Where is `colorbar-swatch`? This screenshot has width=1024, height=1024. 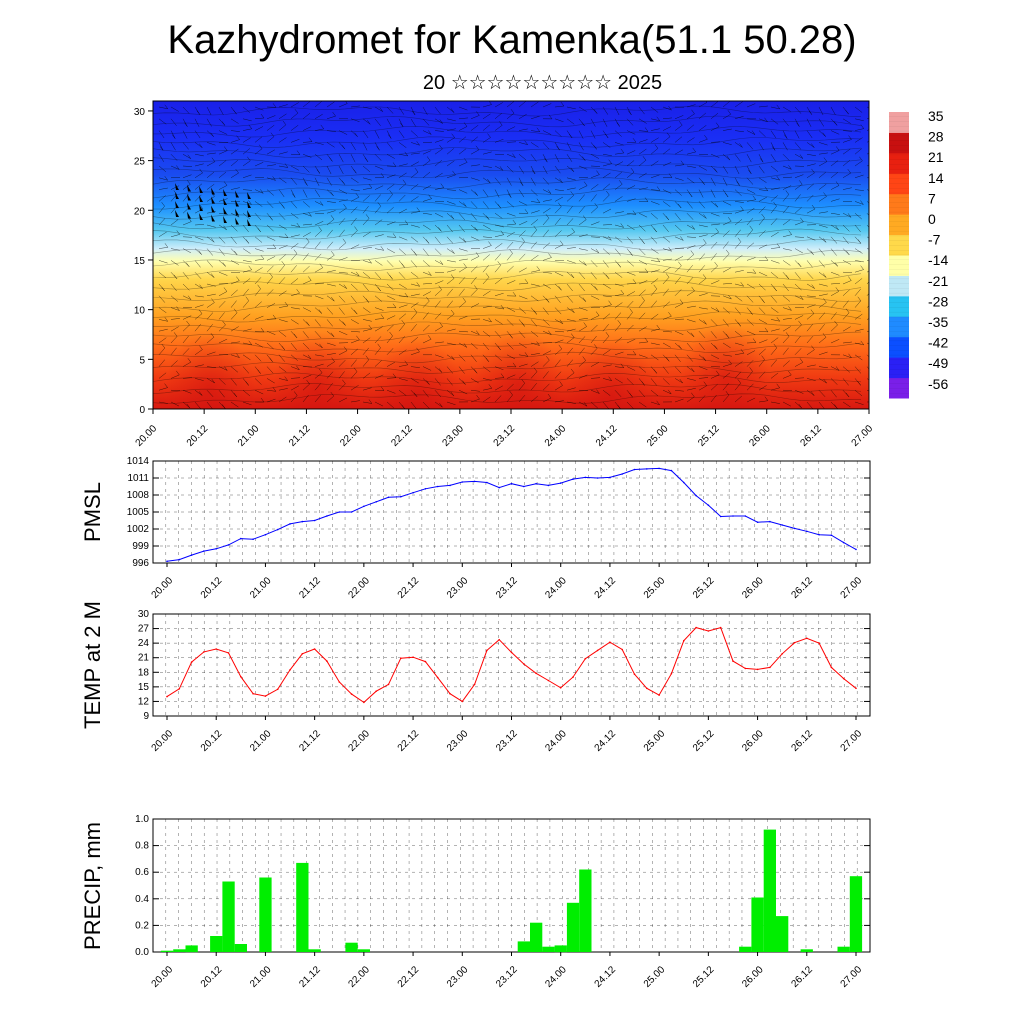
colorbar-swatch is located at coordinates (899, 265).